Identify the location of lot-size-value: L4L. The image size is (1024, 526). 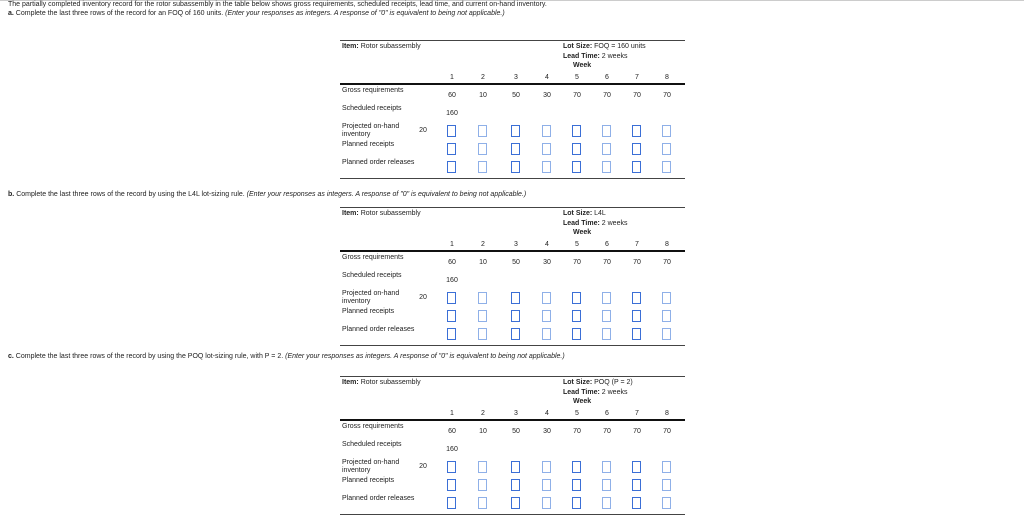
(600, 213).